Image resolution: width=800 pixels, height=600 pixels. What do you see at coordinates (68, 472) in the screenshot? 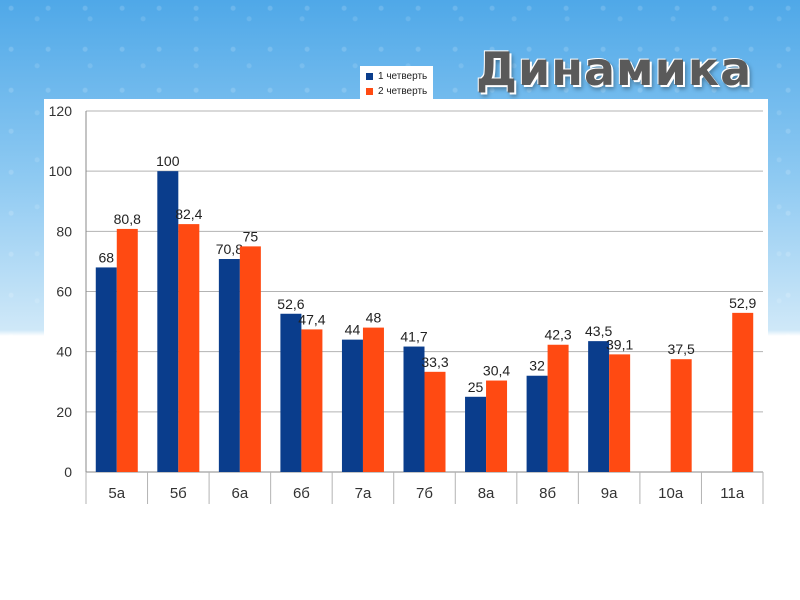
I see `y-tick-label: 0` at bounding box center [68, 472].